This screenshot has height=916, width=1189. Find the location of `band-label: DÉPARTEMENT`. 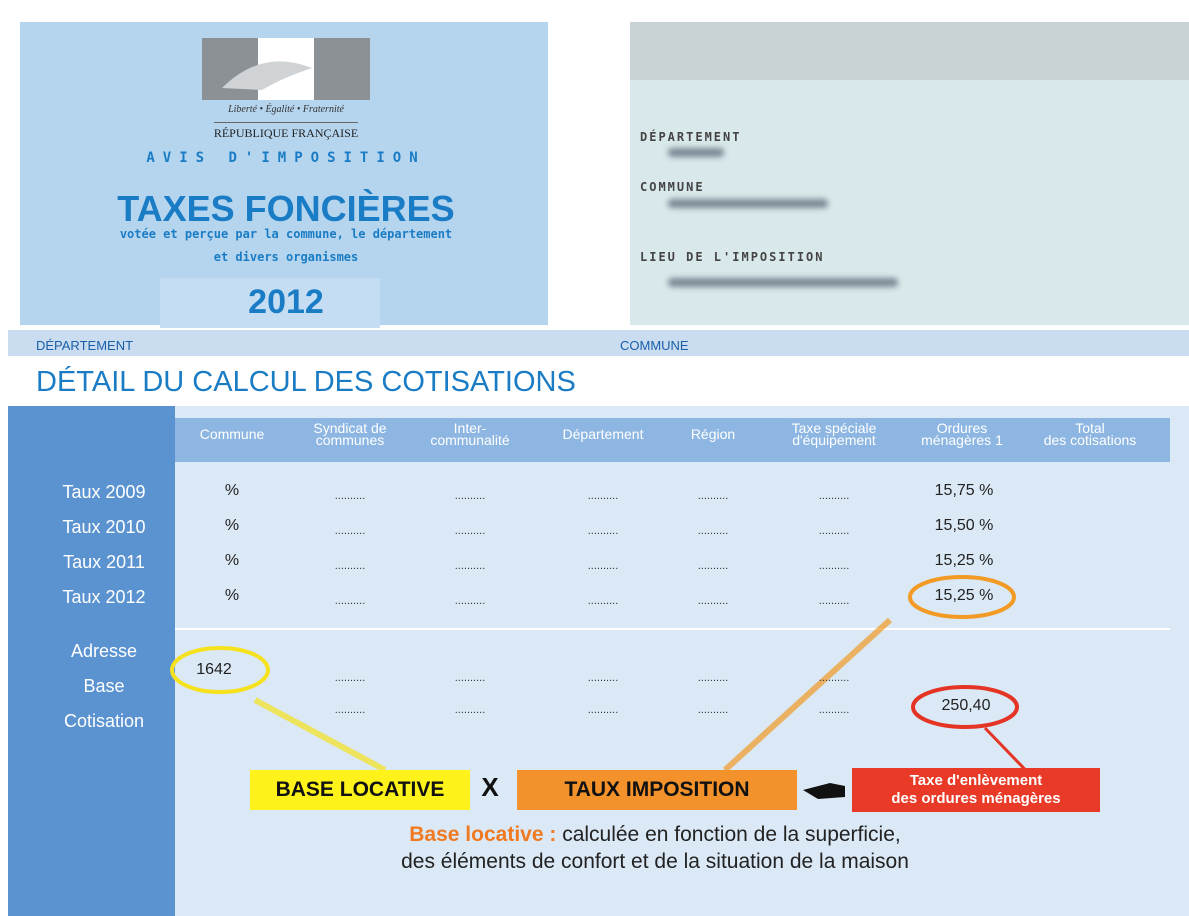

band-label: DÉPARTEMENT is located at coordinates (85, 345).